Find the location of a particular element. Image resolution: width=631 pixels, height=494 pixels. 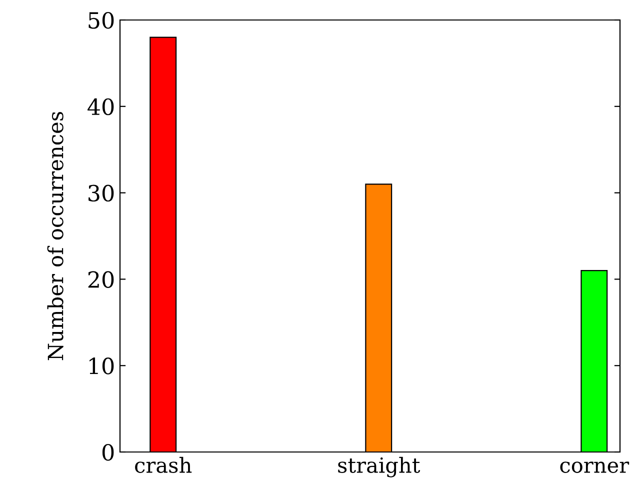

y-tick-label: 0 is located at coordinates (108, 452).